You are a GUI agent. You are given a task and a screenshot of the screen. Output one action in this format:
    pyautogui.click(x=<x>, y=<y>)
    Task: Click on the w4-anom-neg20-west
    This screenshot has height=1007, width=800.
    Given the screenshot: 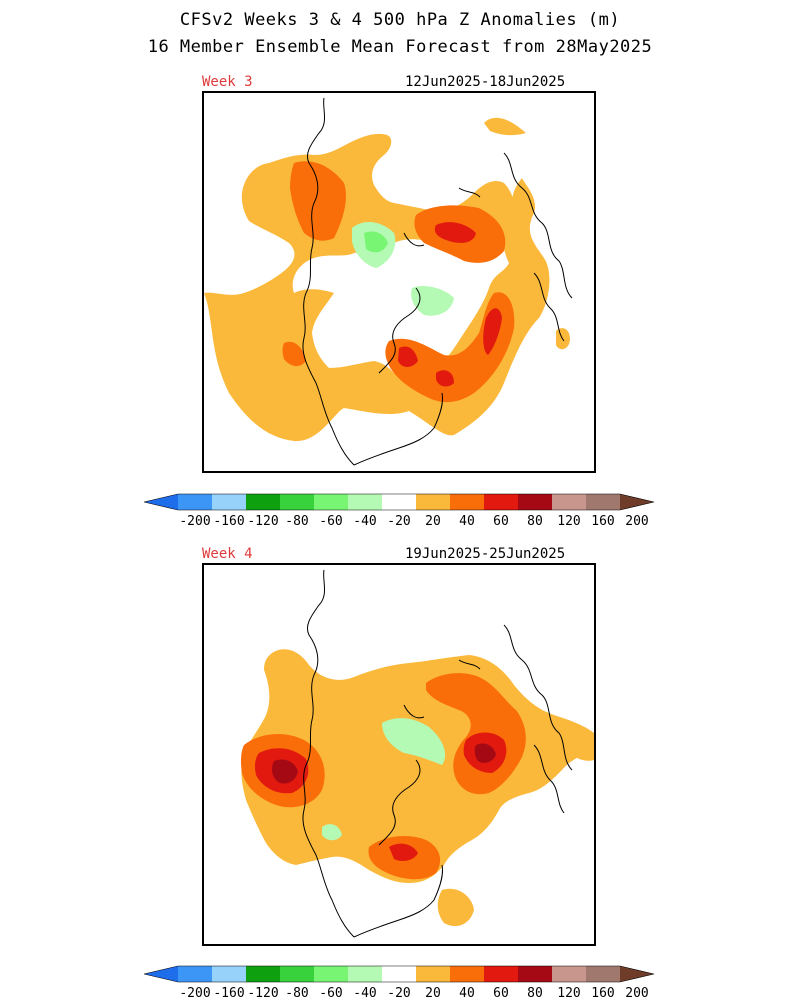 What is the action you would take?
    pyautogui.click(x=332, y=832)
    